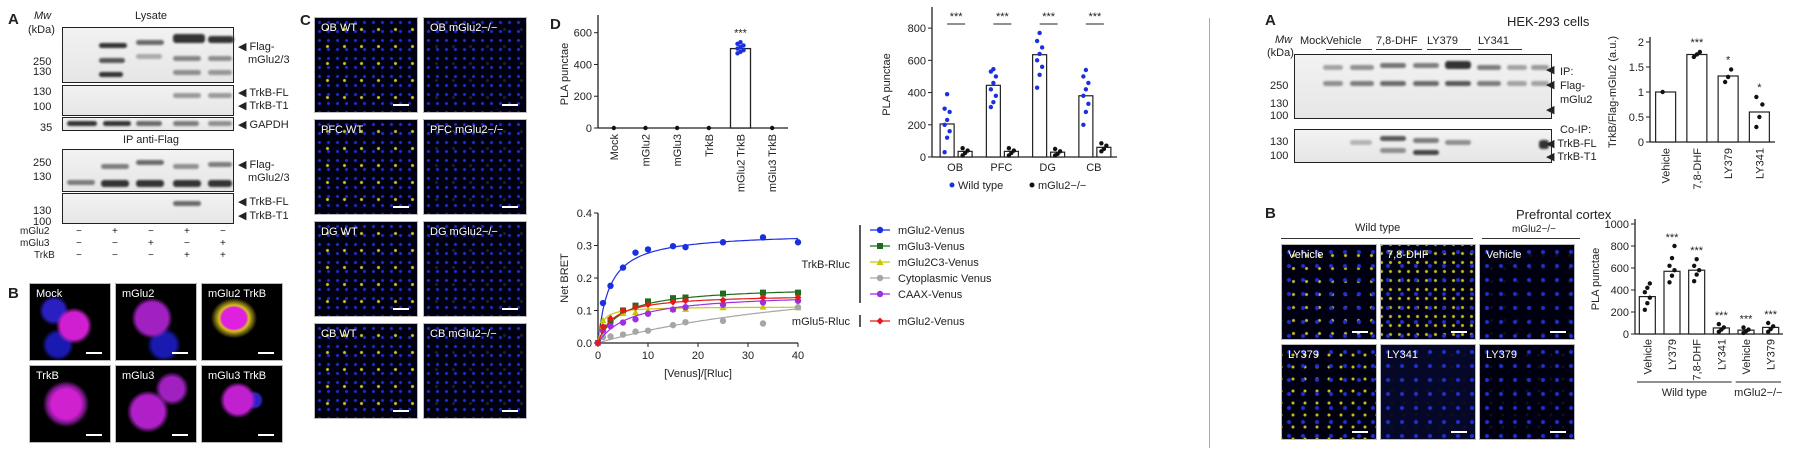  I want to click on group-label: mGlu2−/−, so click(1758, 393).